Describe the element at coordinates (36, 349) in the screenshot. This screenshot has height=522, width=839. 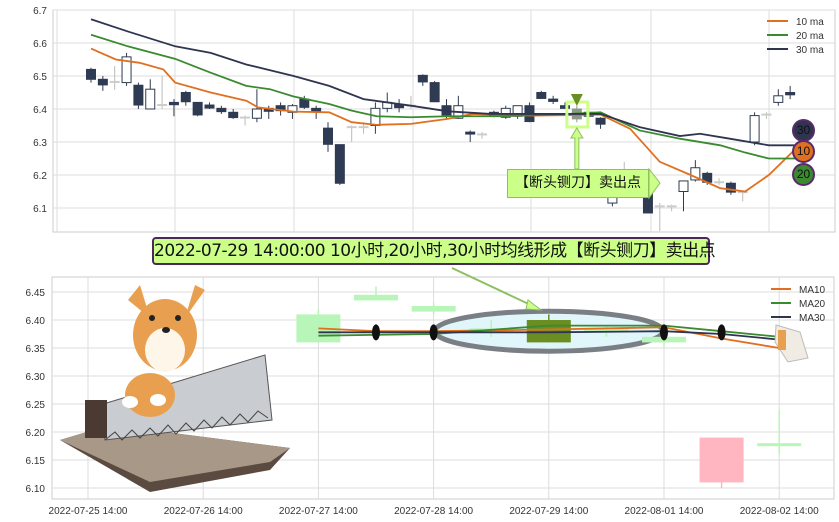
I see `bottom-ytick-label: 6.35` at that location.